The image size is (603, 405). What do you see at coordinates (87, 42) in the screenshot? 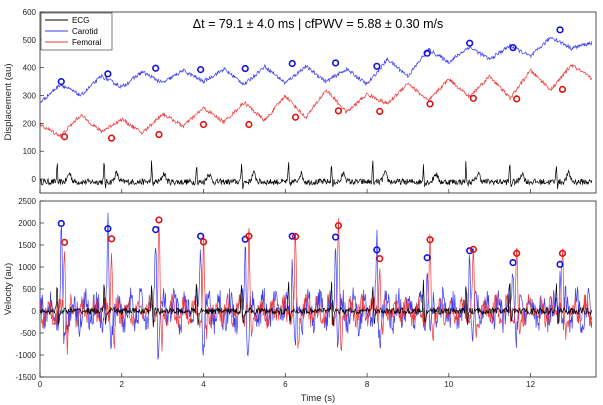
I see `legend-femoral-label: Femoral` at bounding box center [87, 42].